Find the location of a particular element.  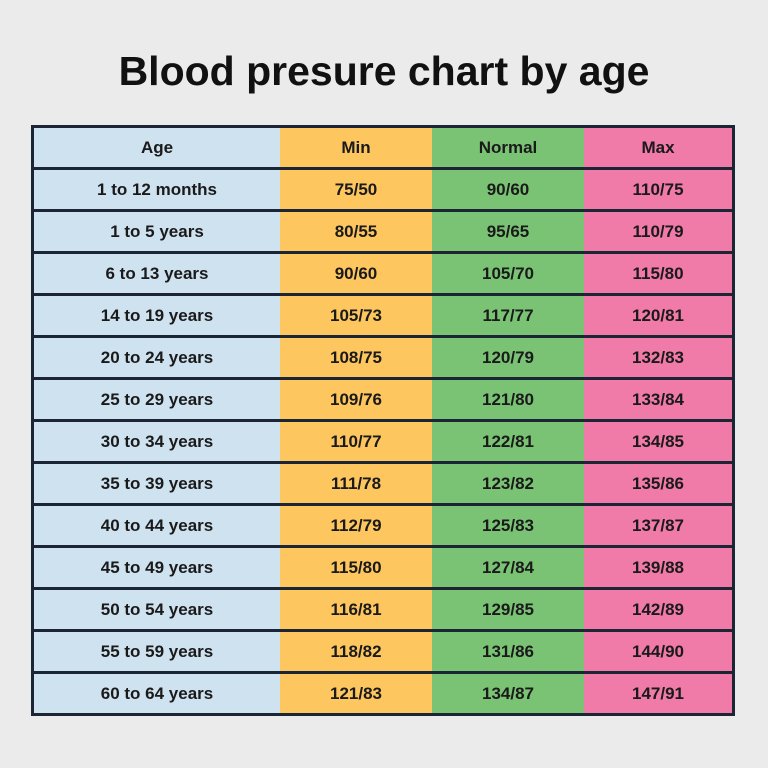

cell-age: 50 to 54 years is located at coordinates (157, 609).